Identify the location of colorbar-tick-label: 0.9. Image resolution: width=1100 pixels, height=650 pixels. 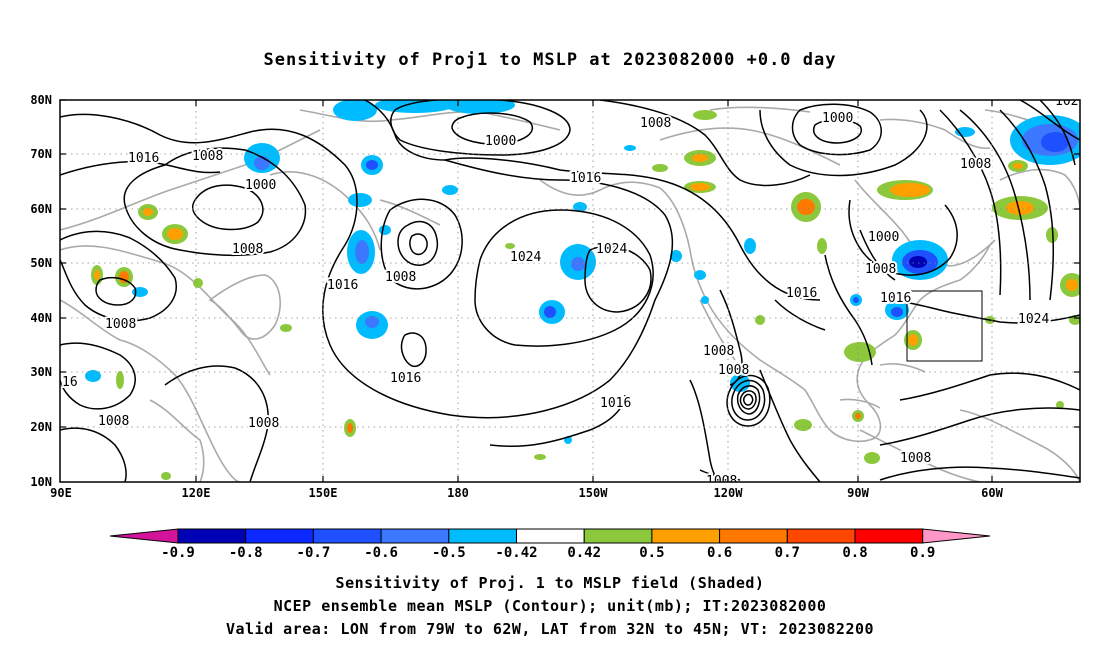
(922, 553).